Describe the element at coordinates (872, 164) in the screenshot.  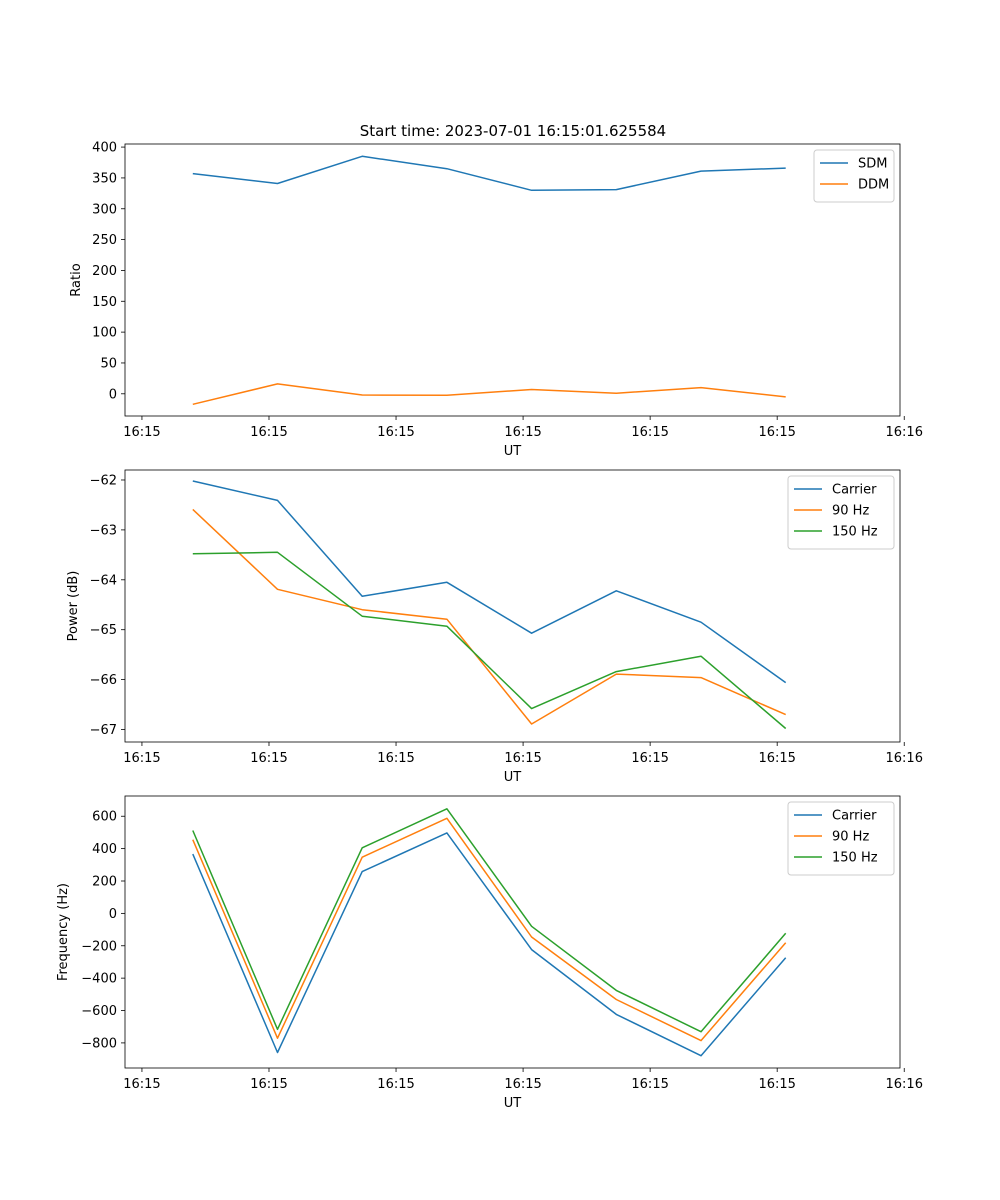
I see `legend-label: SDM` at that location.